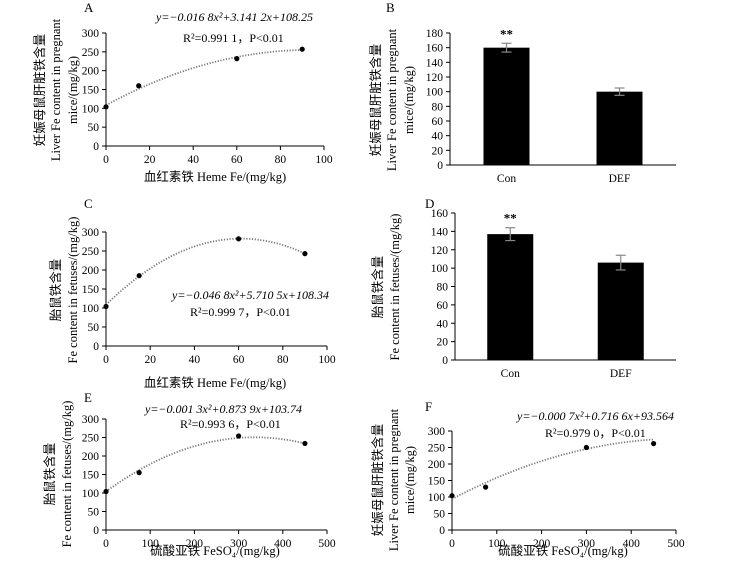  Describe the element at coordinates (440, 251) in the screenshot. I see `y-tick-label: 120` at that location.